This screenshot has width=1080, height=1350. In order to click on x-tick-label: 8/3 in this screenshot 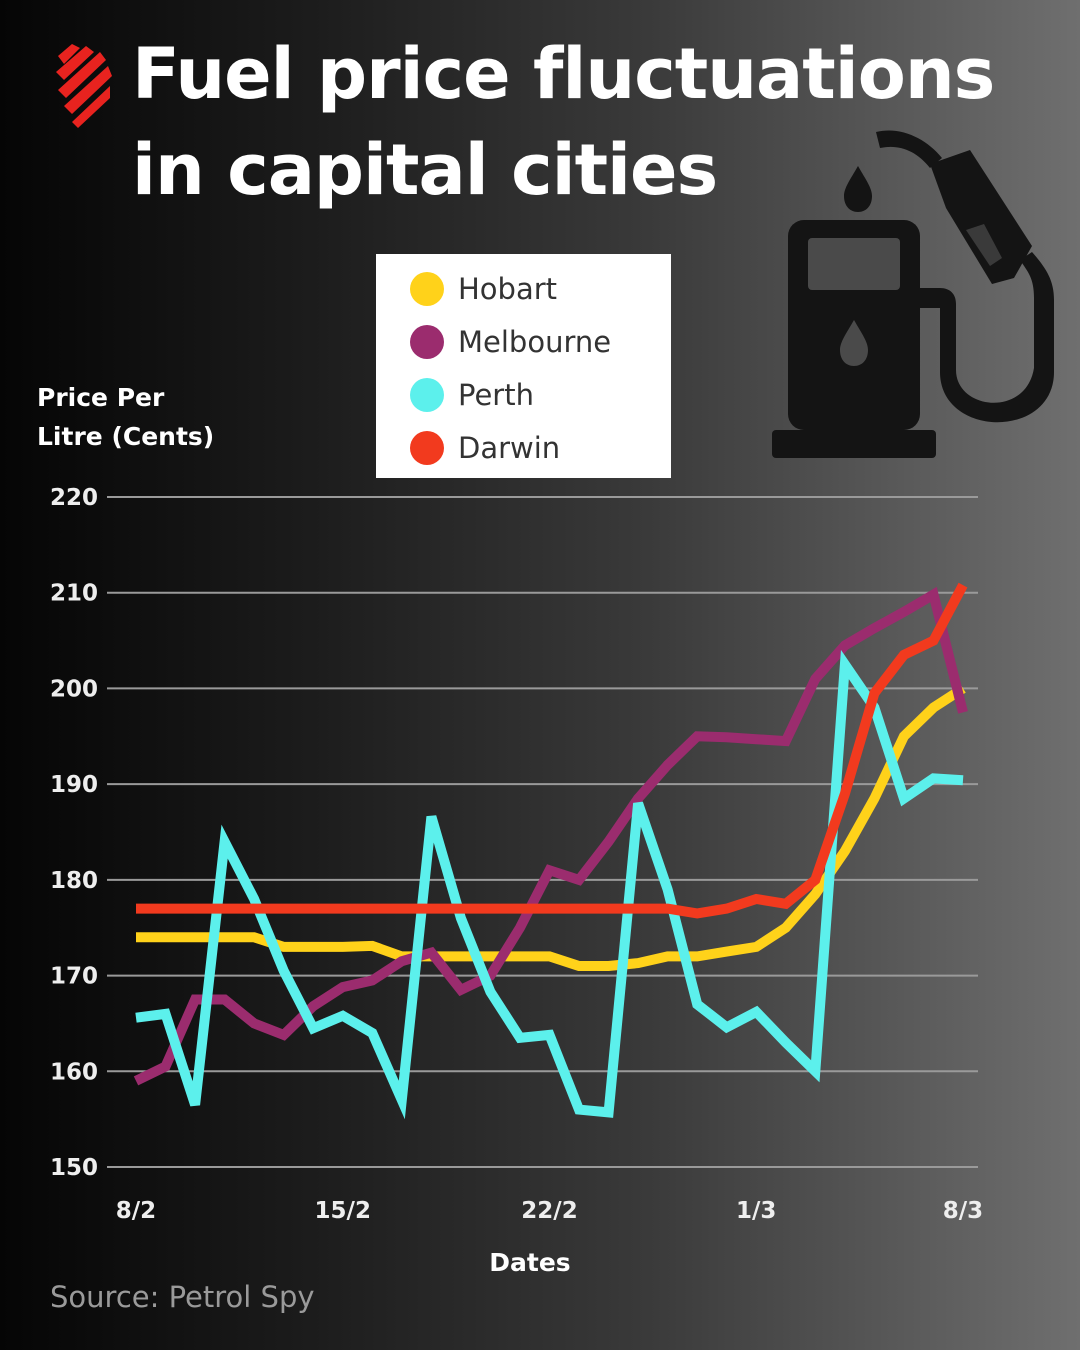, I will do `click(963, 1211)`.